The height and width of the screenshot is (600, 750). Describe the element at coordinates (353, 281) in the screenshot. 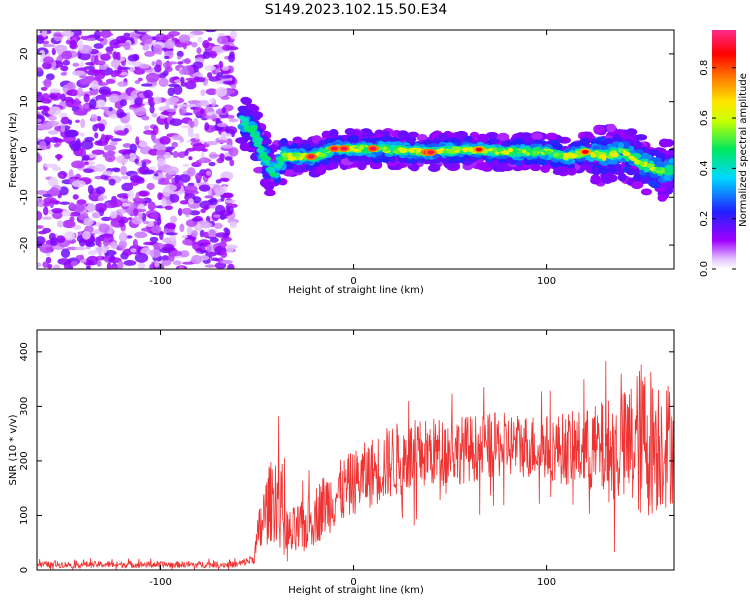

I see `spectrogram-x-tick-label: 0` at that location.